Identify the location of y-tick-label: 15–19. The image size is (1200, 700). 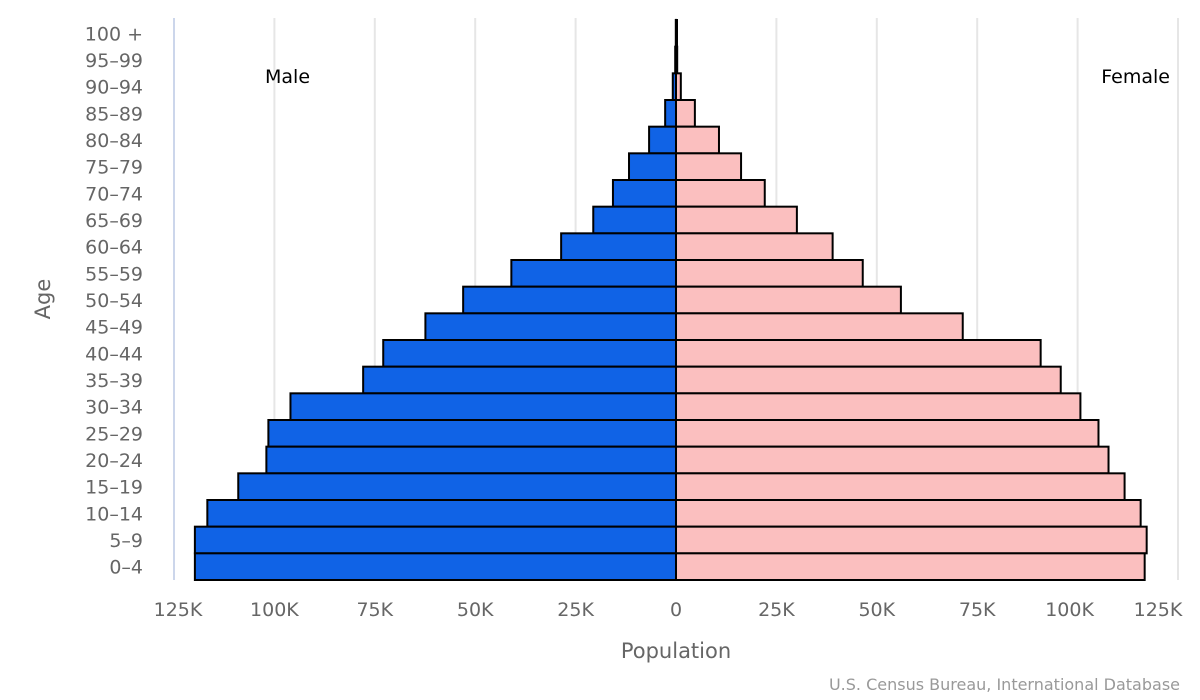
(114, 488).